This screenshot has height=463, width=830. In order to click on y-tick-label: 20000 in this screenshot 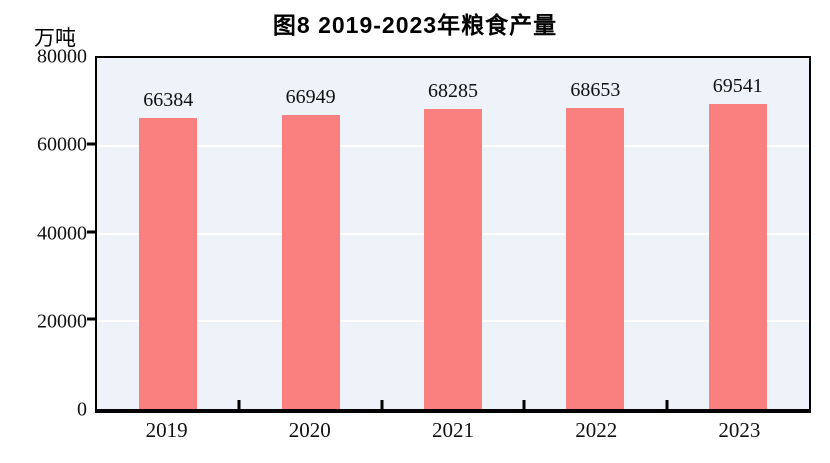, I will do `click(62, 321)`.